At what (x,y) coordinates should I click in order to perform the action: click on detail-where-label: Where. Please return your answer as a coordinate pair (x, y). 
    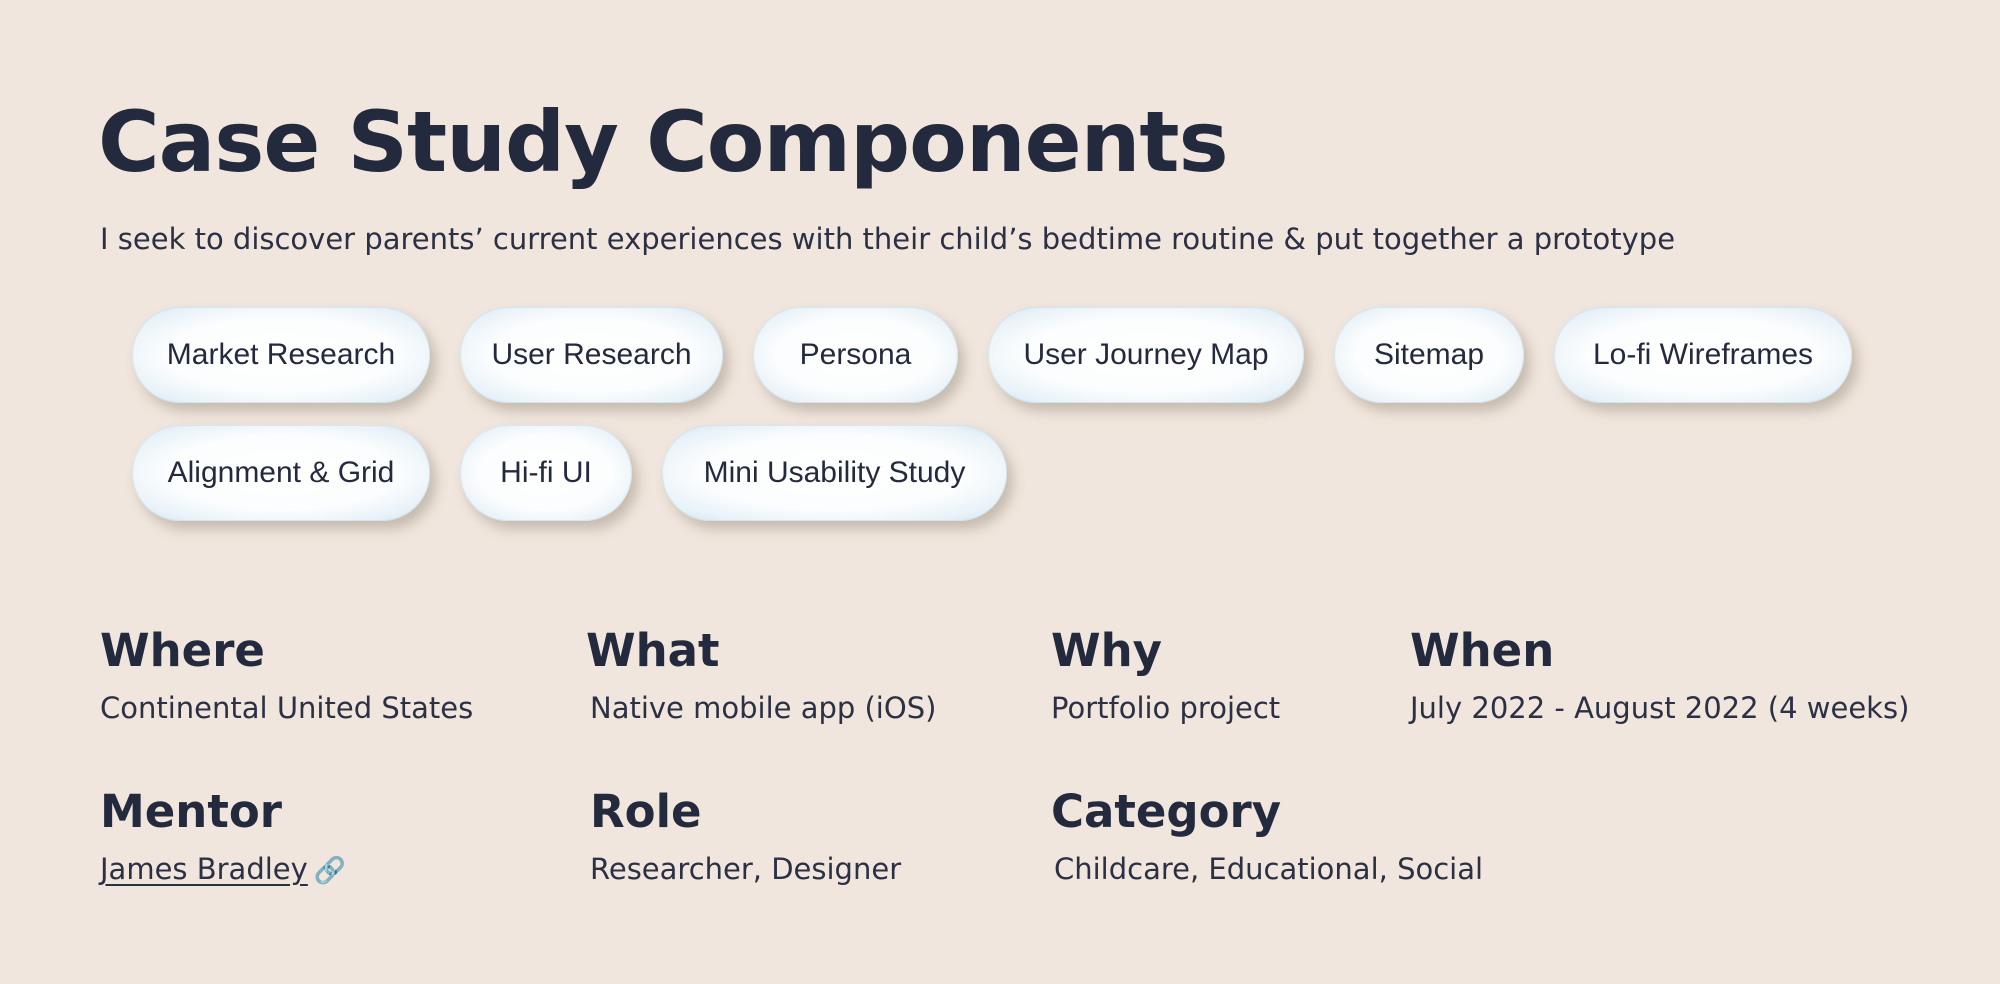
    Looking at the image, I should click on (182, 650).